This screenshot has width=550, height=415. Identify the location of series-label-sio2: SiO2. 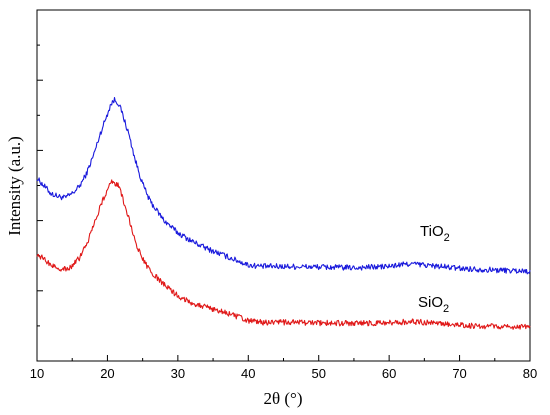
(433, 304).